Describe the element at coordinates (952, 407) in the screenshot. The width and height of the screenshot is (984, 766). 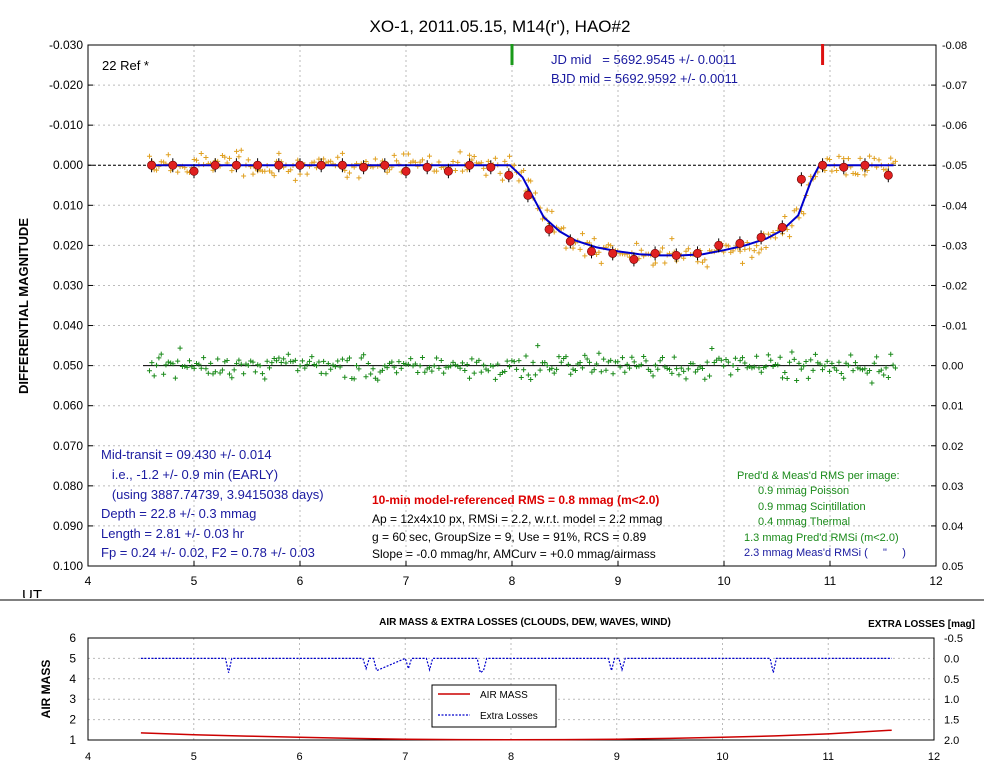
I see `y2-tick-label: 0.01` at that location.